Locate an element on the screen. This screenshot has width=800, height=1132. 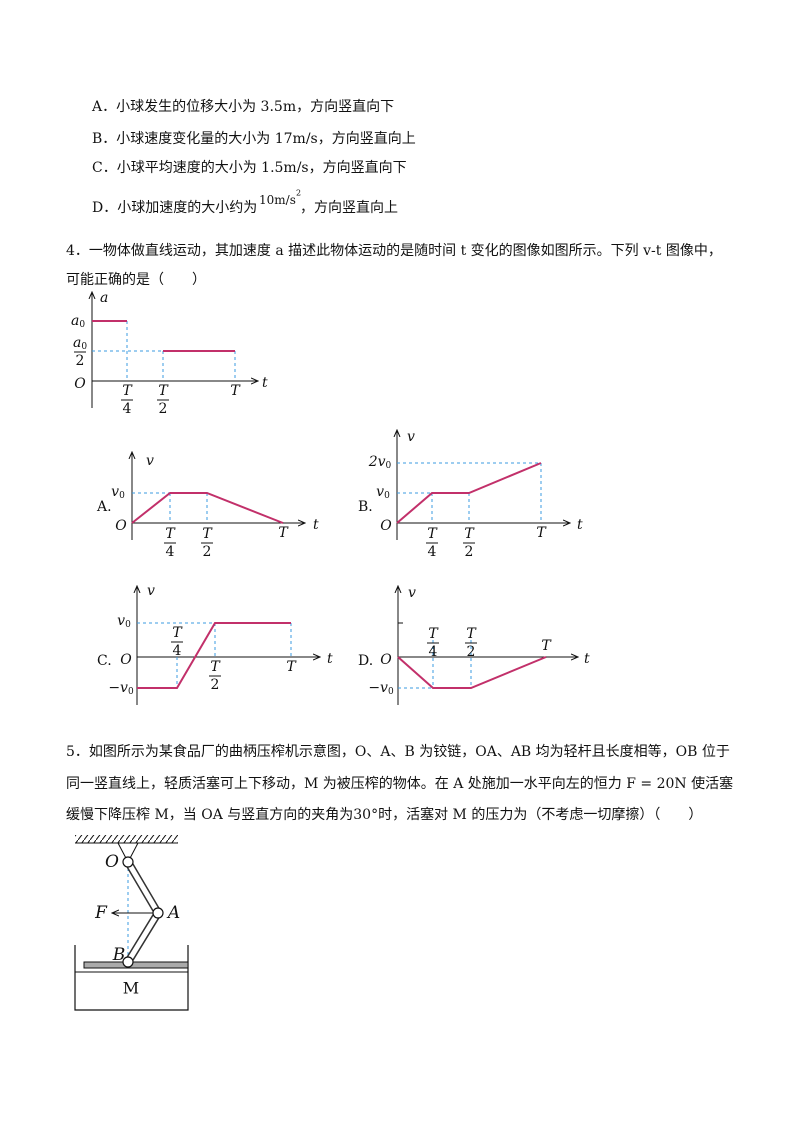
label-main: 2v is located at coordinates (377, 462).